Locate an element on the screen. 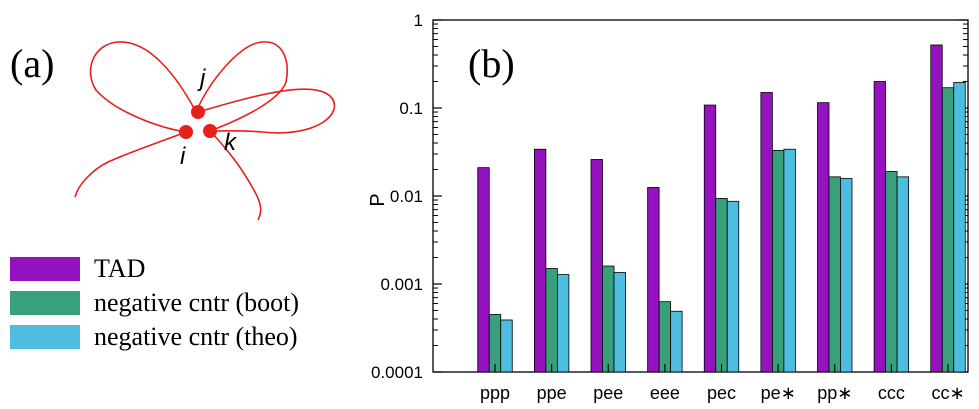  x-tick-label: pee is located at coordinates (608, 393).